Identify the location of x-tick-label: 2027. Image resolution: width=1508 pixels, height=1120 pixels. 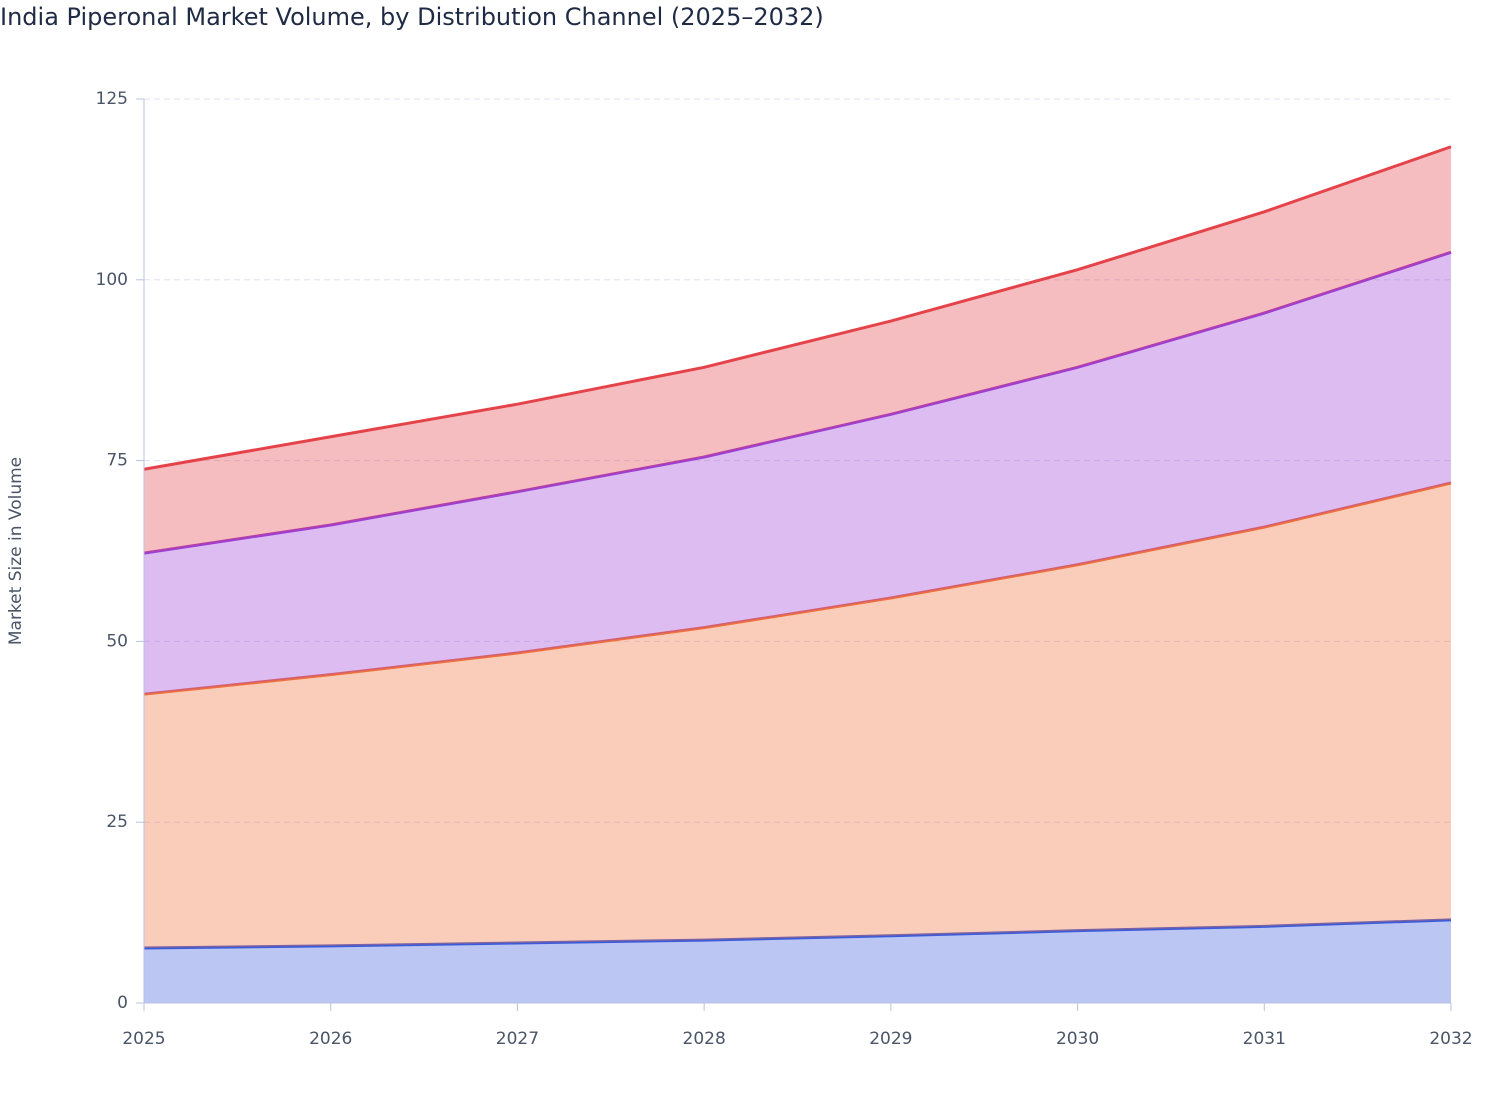
(517, 1039).